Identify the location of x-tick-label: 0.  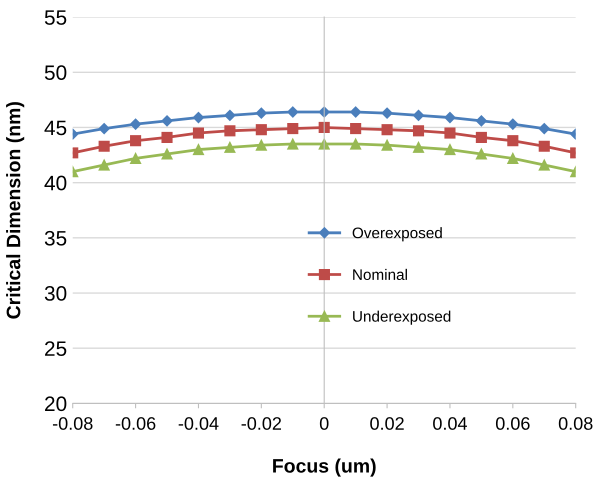
(324, 423).